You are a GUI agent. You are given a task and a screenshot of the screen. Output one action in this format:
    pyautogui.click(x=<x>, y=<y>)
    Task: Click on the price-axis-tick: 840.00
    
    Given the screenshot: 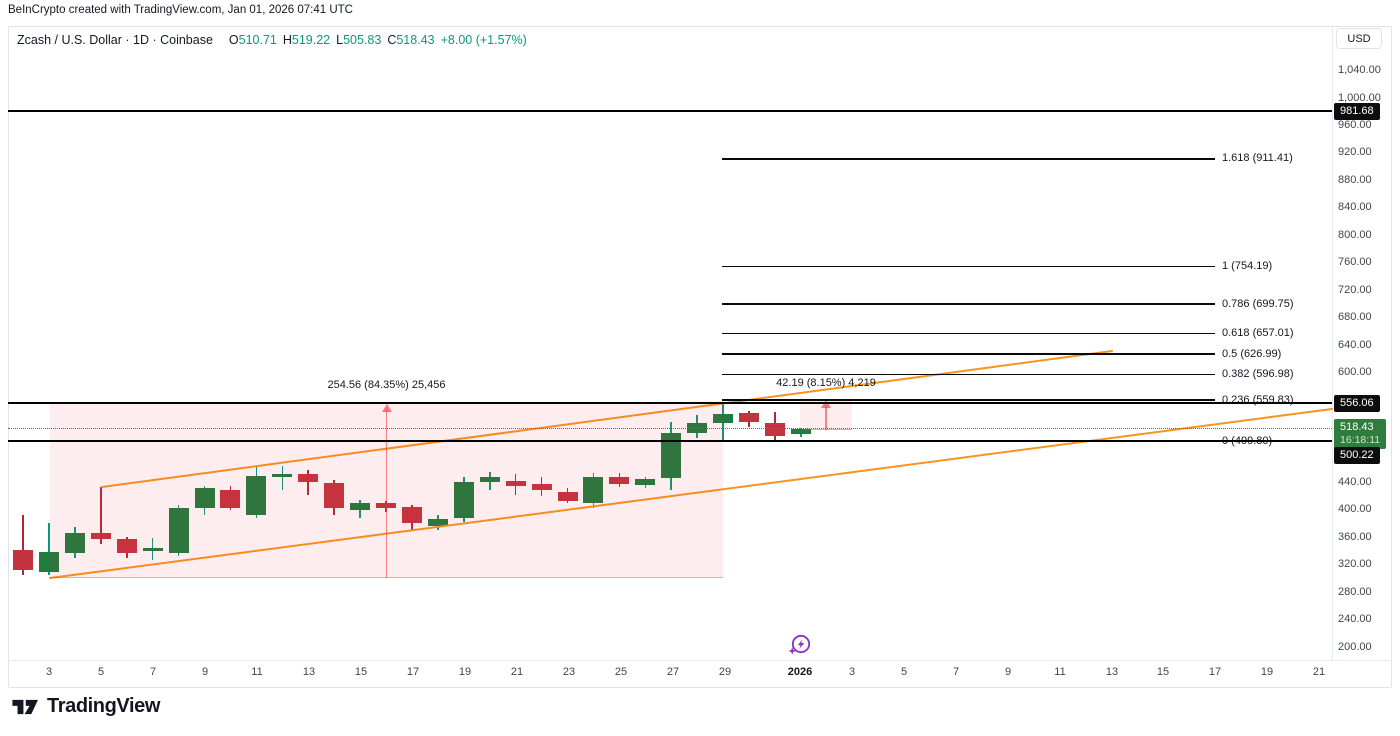 What is the action you would take?
    pyautogui.click(x=1355, y=207)
    